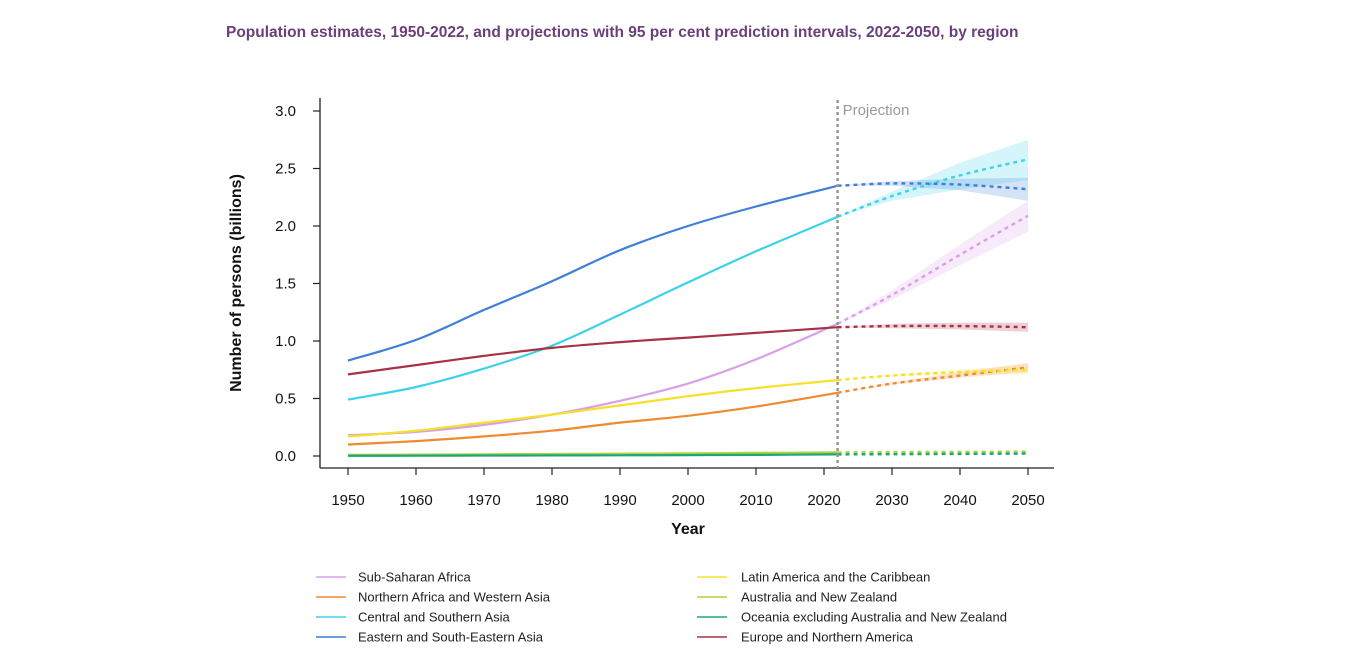 This screenshot has height=658, width=1358. What do you see at coordinates (1027, 500) in the screenshot?
I see `x-tick-label: 2050` at bounding box center [1027, 500].